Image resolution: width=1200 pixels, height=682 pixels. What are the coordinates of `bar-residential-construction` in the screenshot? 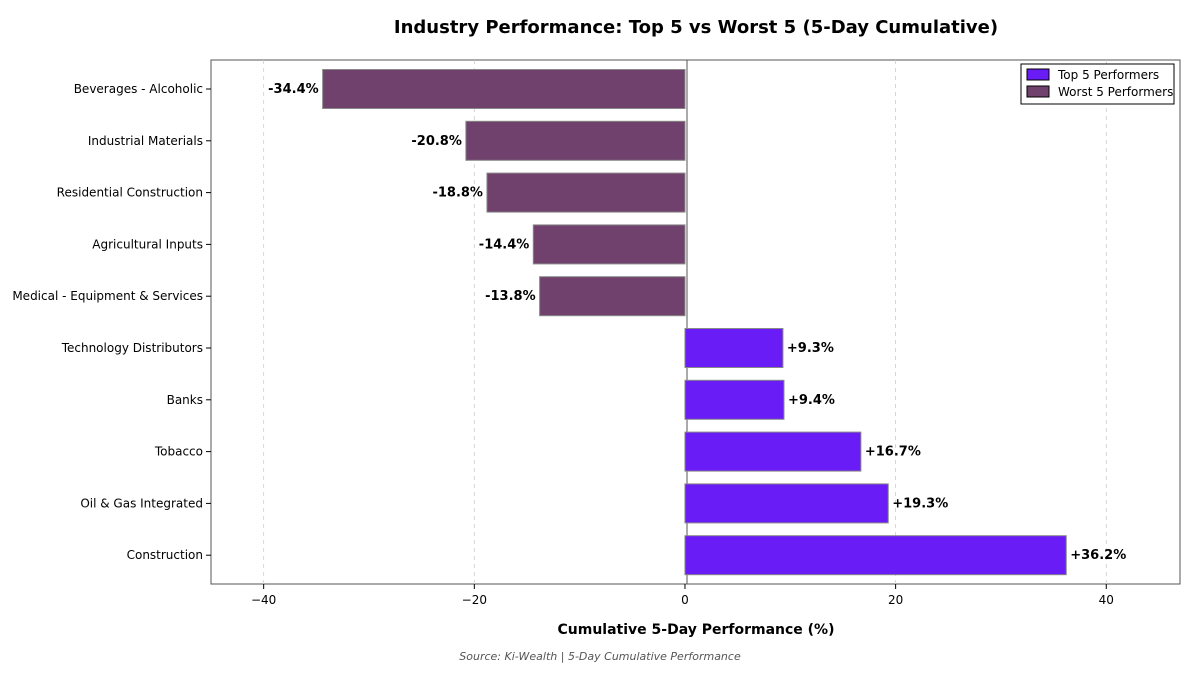 It's located at (586, 192).